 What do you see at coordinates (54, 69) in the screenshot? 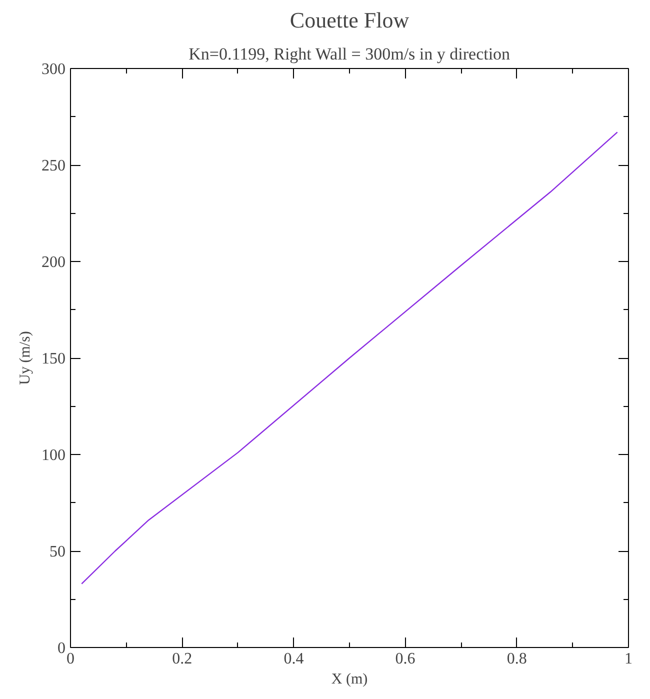
I see `y-tick-label: 300` at bounding box center [54, 69].